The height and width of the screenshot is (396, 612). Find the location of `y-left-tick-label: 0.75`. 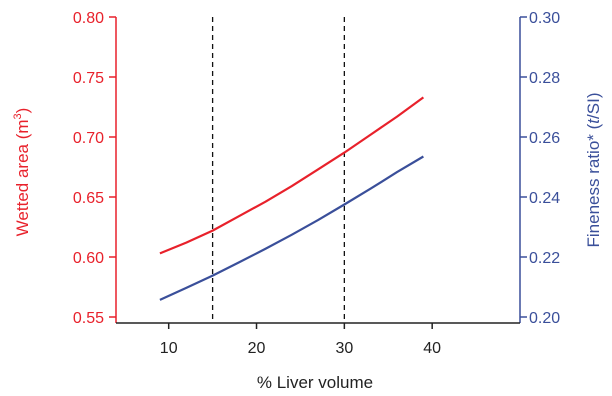

y-left-tick-label: 0.75 is located at coordinates (88, 78).